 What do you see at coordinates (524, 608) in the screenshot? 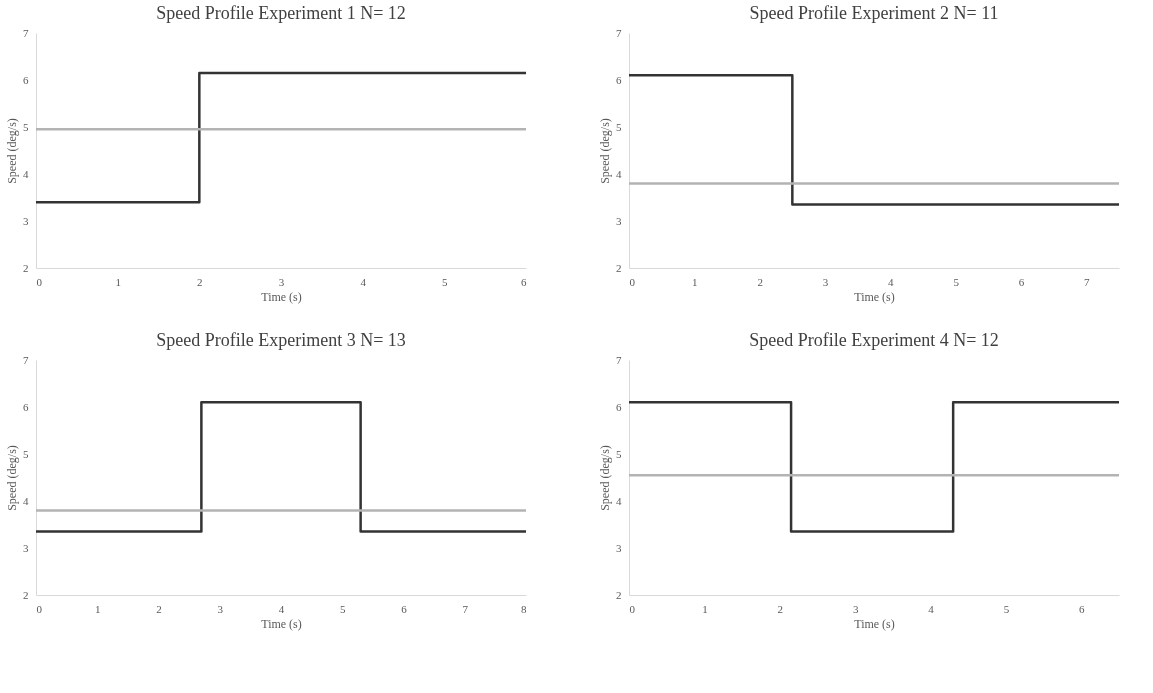
I see `x-tick-label: 8` at bounding box center [524, 608].